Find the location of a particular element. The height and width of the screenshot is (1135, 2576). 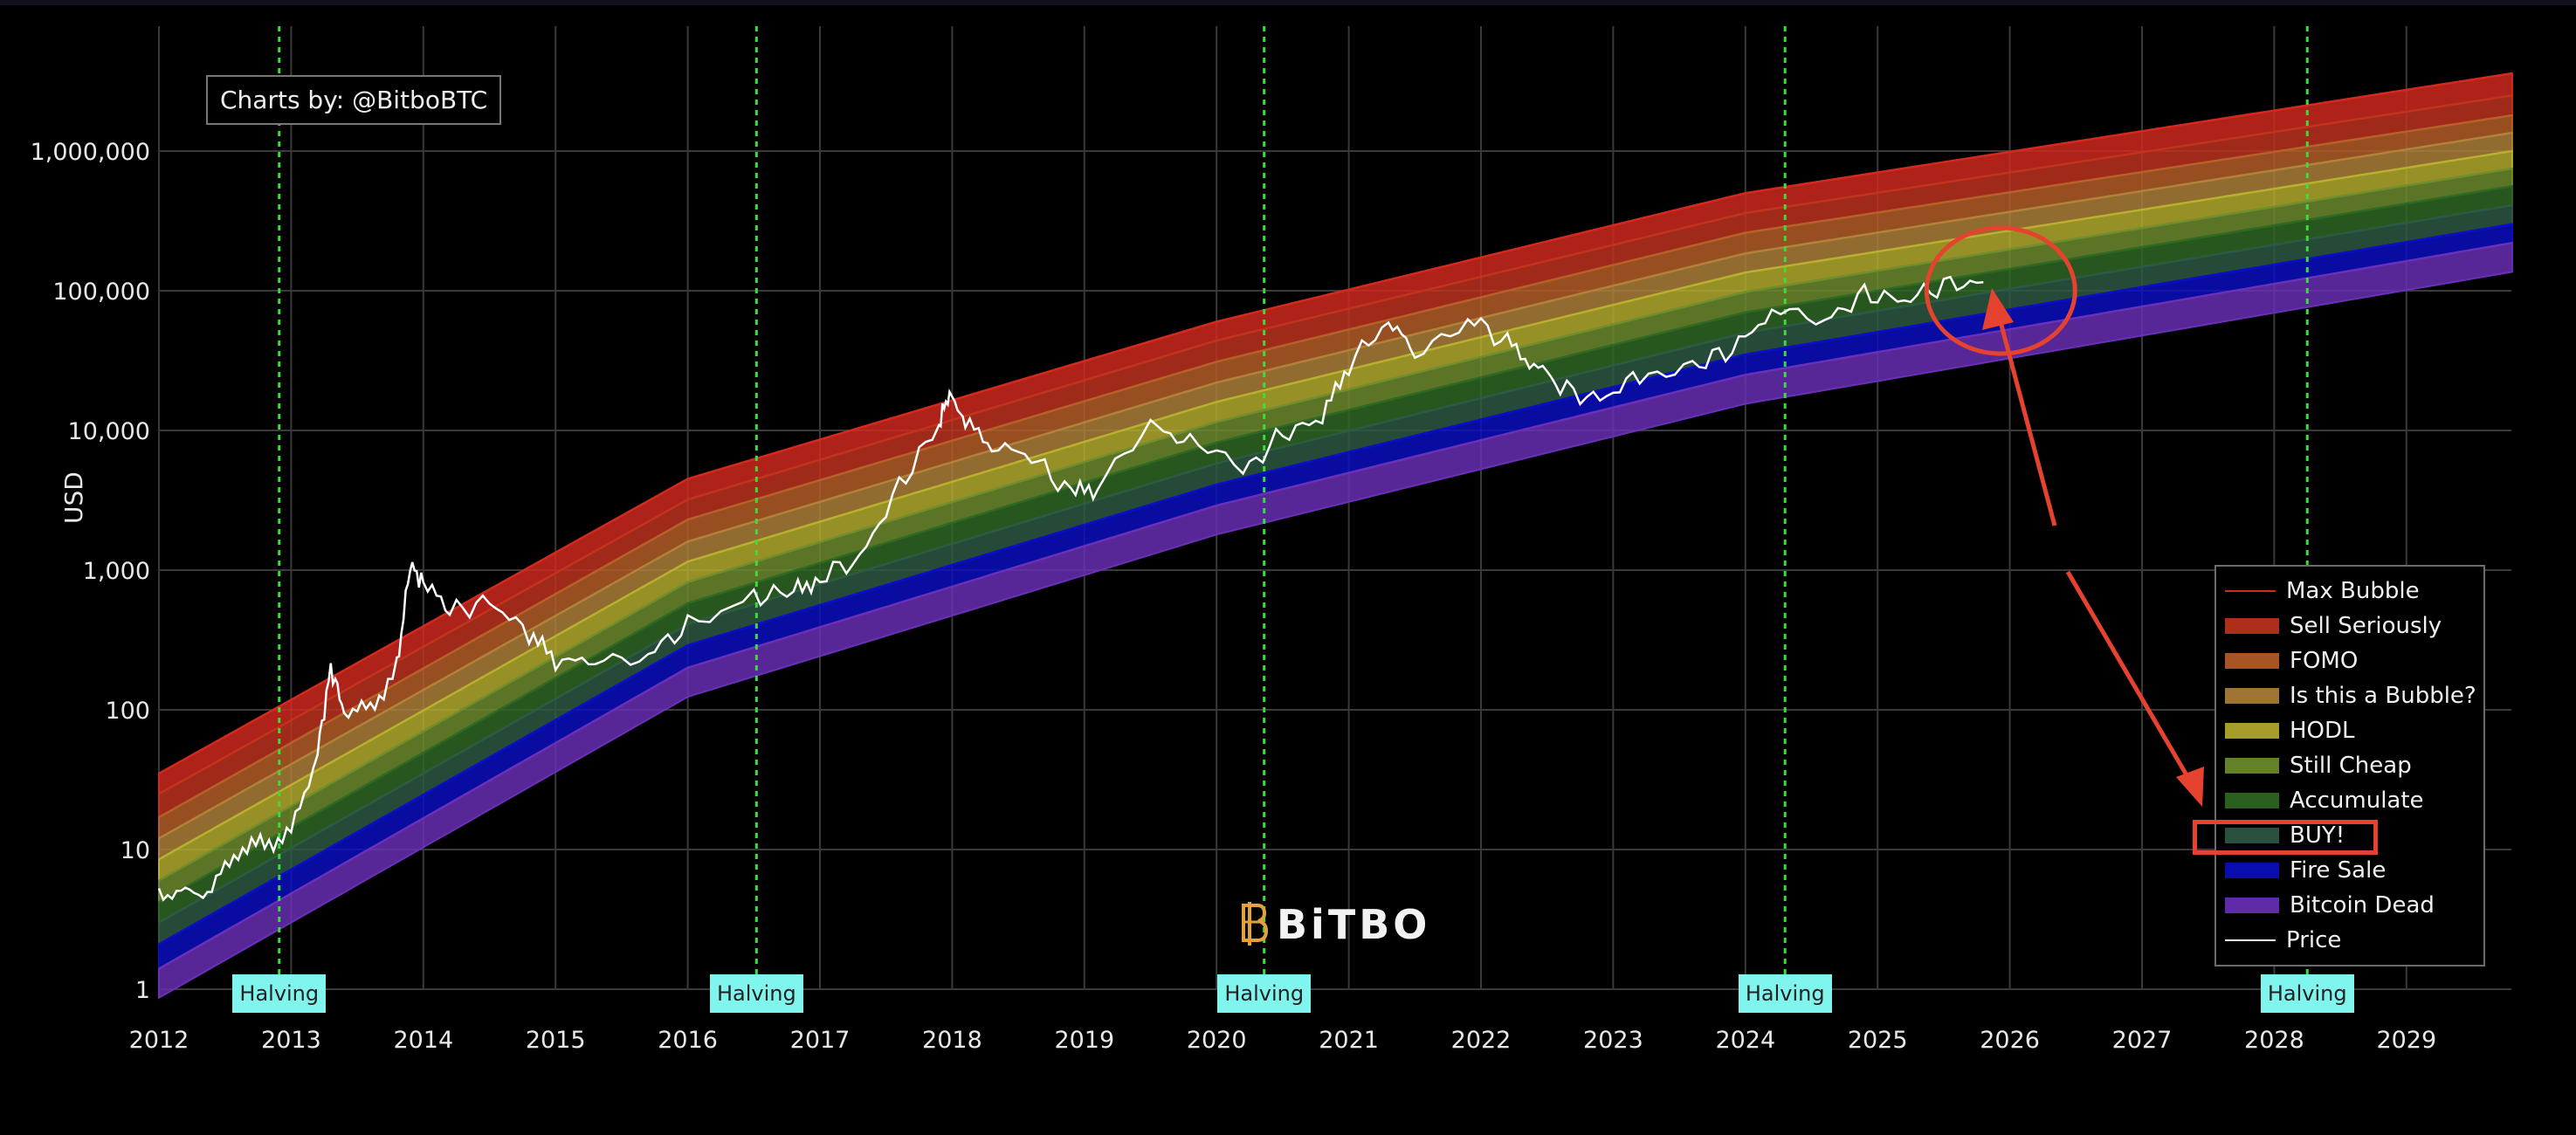

legend-label: Fire Sale is located at coordinates (2338, 870).